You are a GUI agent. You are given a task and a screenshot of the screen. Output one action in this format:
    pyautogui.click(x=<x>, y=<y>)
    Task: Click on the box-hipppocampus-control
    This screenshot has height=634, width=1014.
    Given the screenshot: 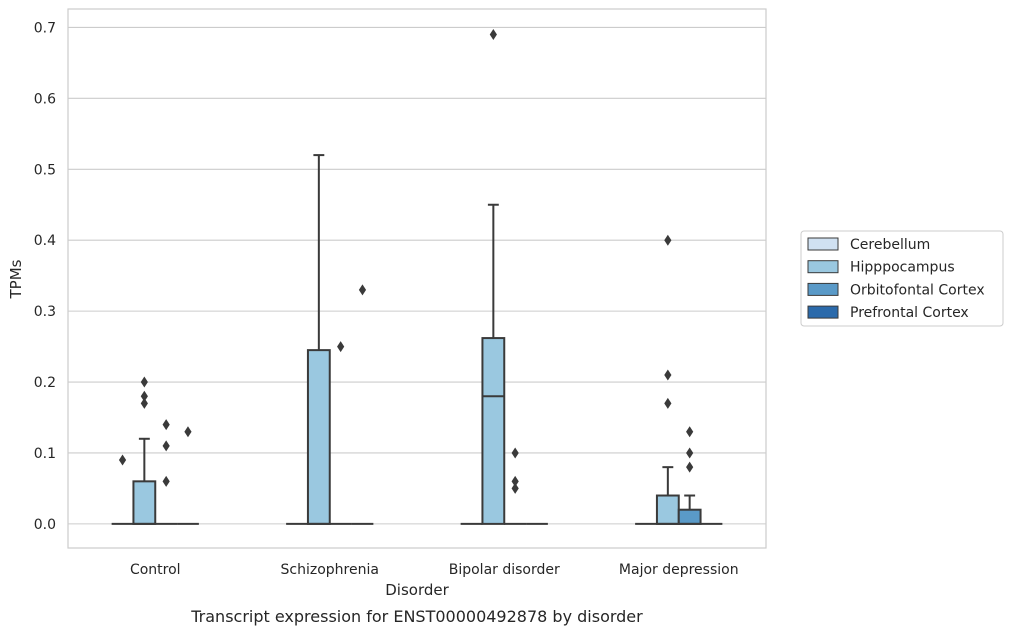 What is the action you would take?
    pyautogui.click(x=144, y=450)
    